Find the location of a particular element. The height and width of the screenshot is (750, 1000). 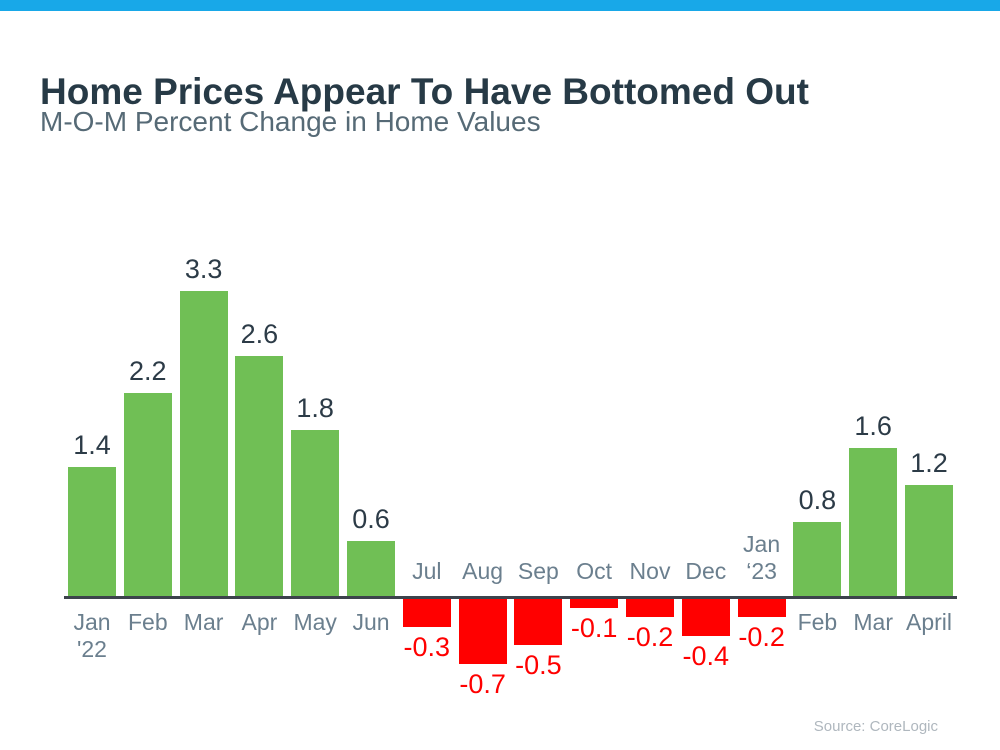

x-axis-label: Jan '22 is located at coordinates (92, 635).